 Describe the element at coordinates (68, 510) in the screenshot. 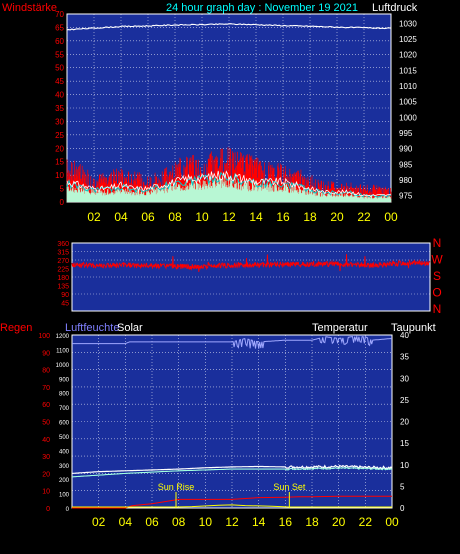

I see `solar-ytick-0: 0` at that location.